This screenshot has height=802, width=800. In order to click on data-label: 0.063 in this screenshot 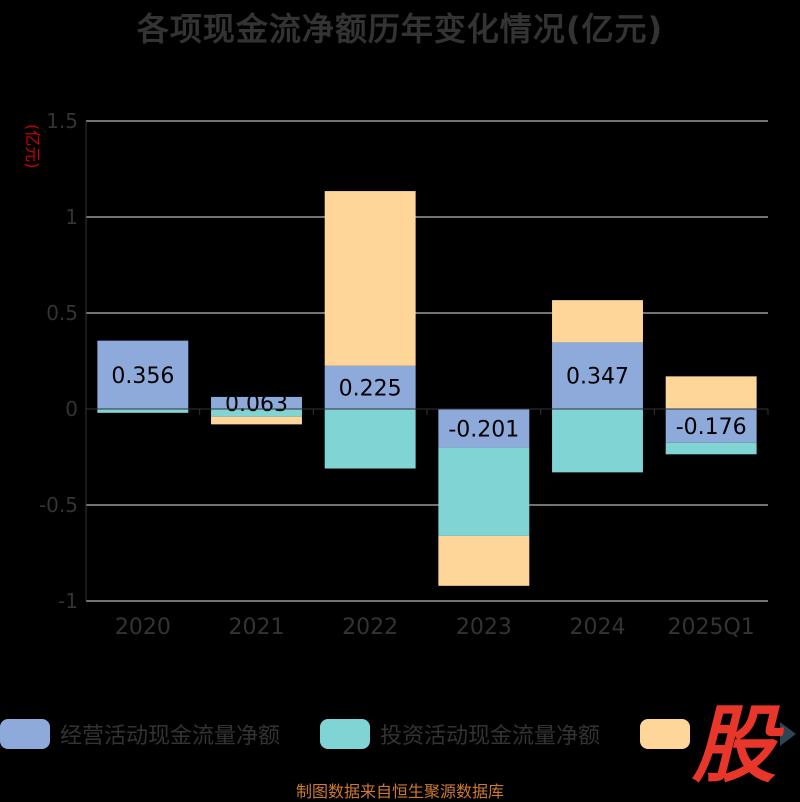, I will do `click(256, 404)`.